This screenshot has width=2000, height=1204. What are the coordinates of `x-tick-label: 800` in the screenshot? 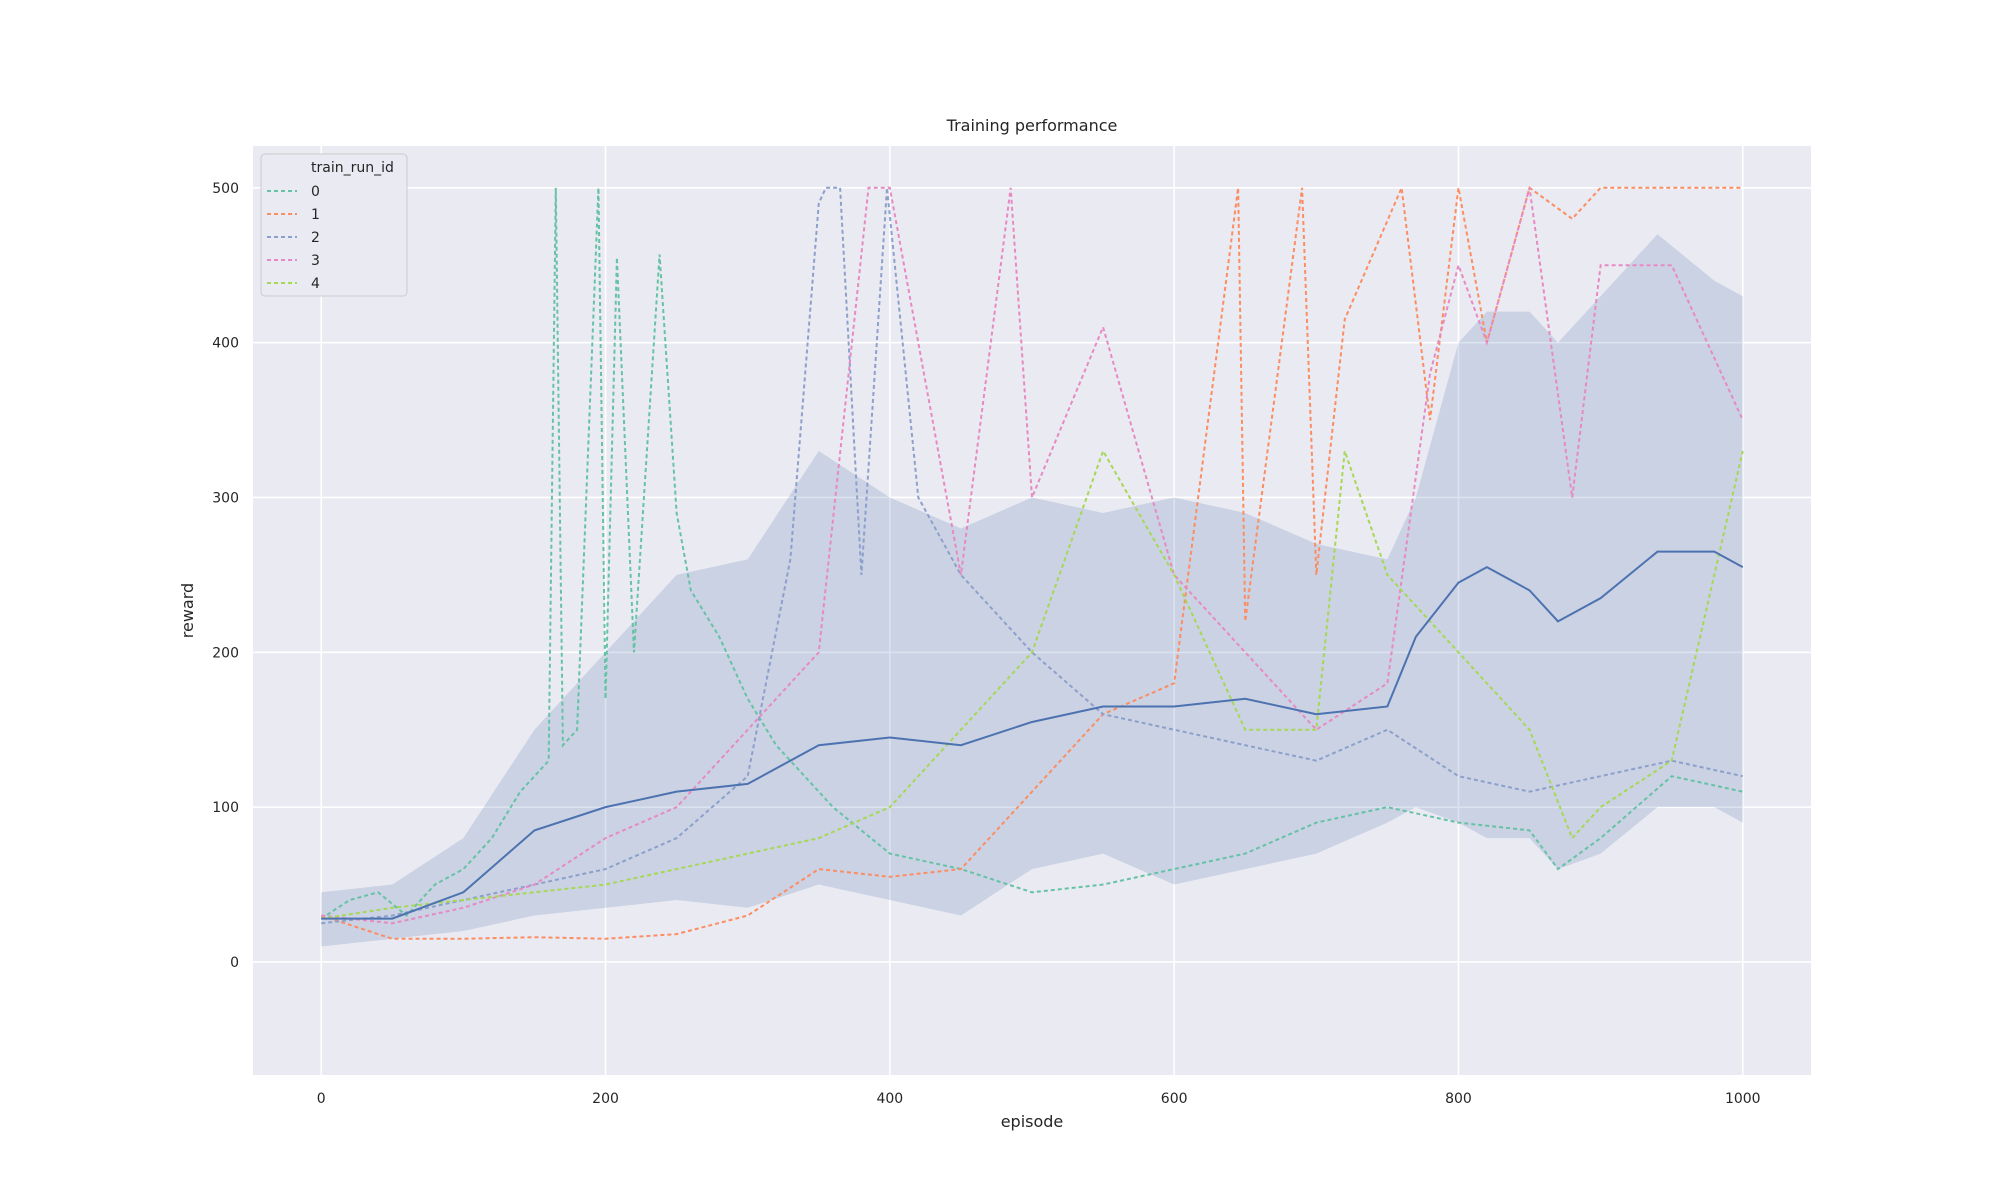 It's located at (1458, 1099).